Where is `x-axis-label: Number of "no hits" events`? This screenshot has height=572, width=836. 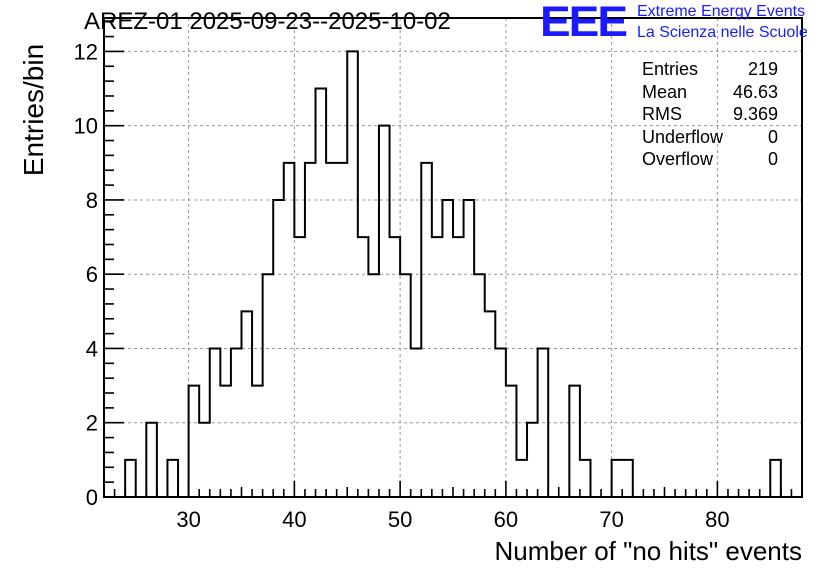 x-axis-label: Number of "no hits" events is located at coordinates (648, 551).